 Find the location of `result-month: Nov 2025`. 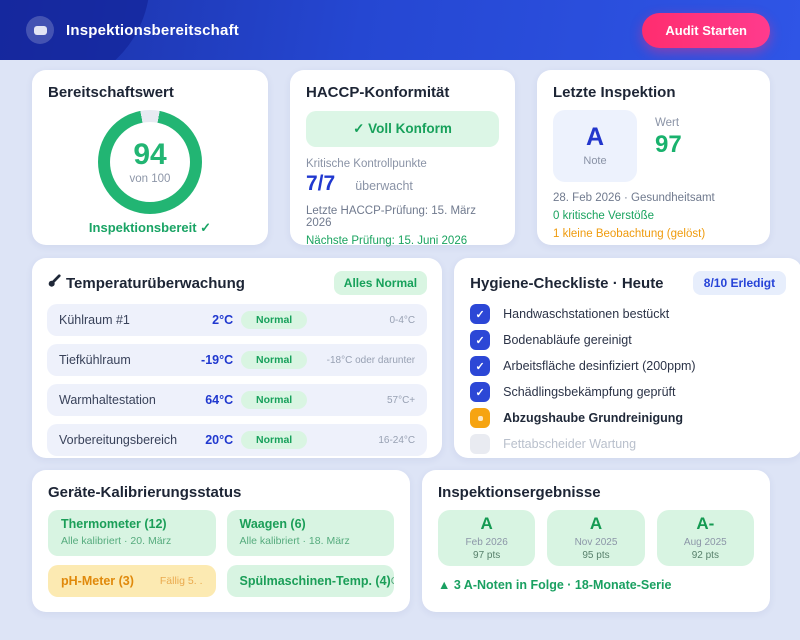

result-month: Nov 2025 is located at coordinates (596, 542).